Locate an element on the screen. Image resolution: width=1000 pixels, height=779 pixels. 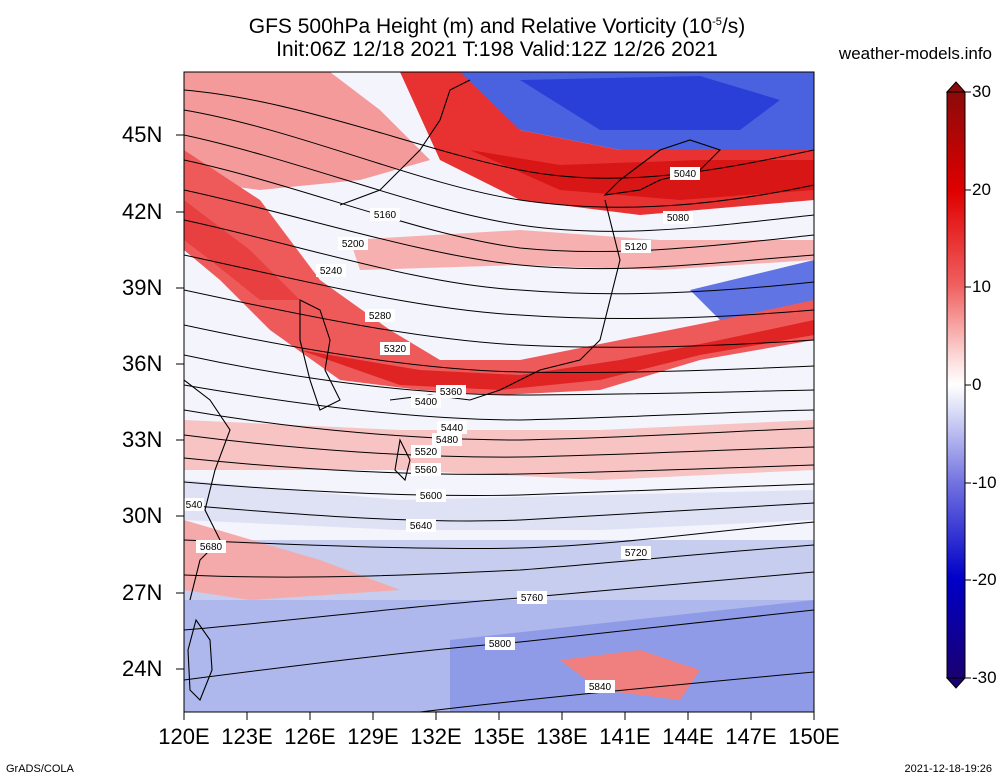
contour-label-text: 5040 is located at coordinates (685, 174).